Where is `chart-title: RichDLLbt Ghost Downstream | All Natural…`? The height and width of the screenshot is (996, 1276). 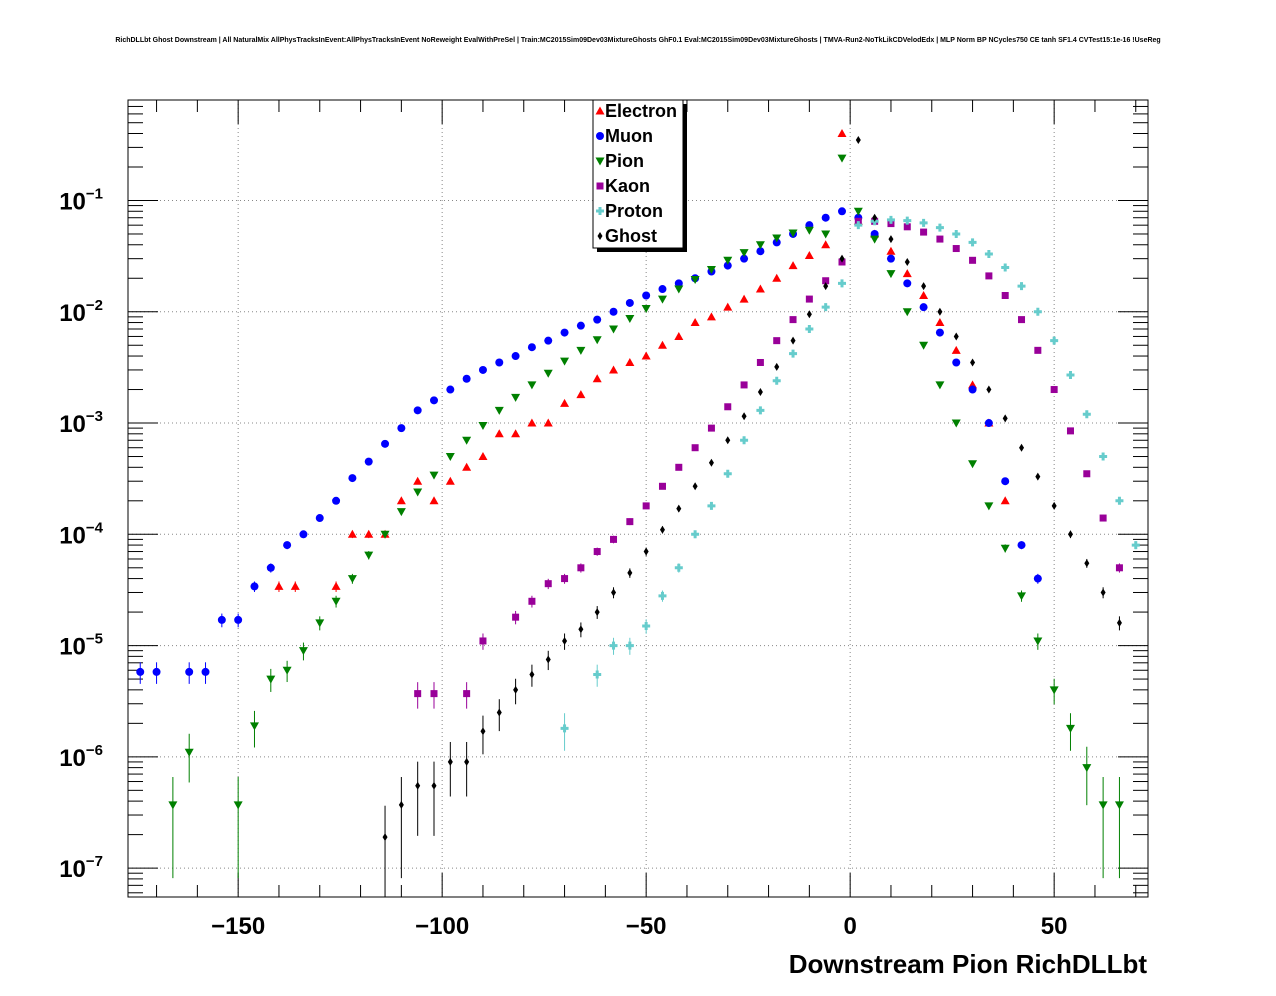 chart-title: RichDLLbt Ghost Downstream | All Natural… is located at coordinates (637, 40).